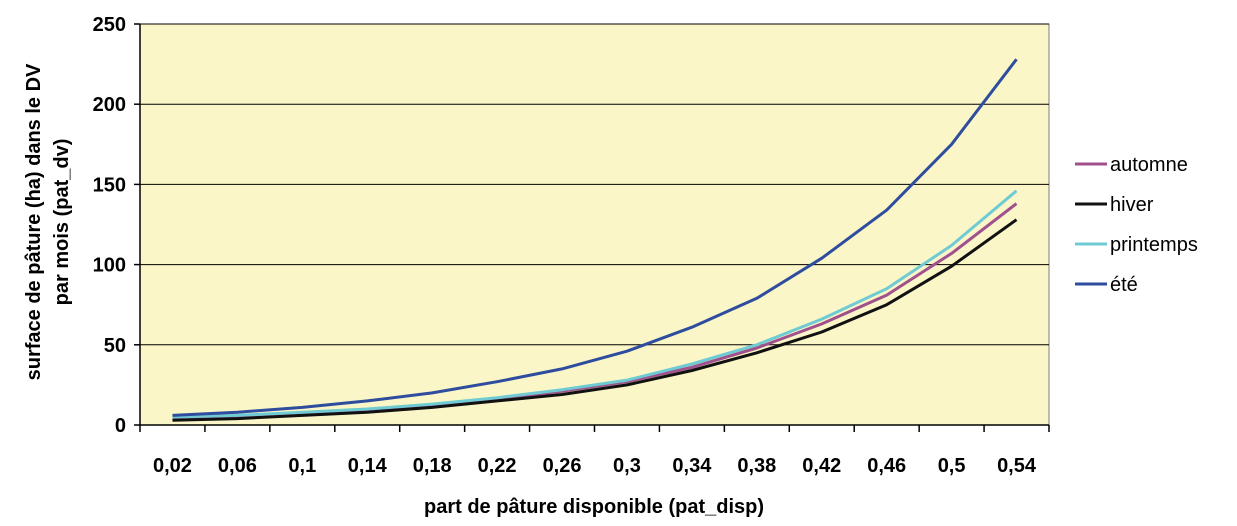  Describe the element at coordinates (109, 266) in the screenshot. I see `y-tick-label: 100` at that location.